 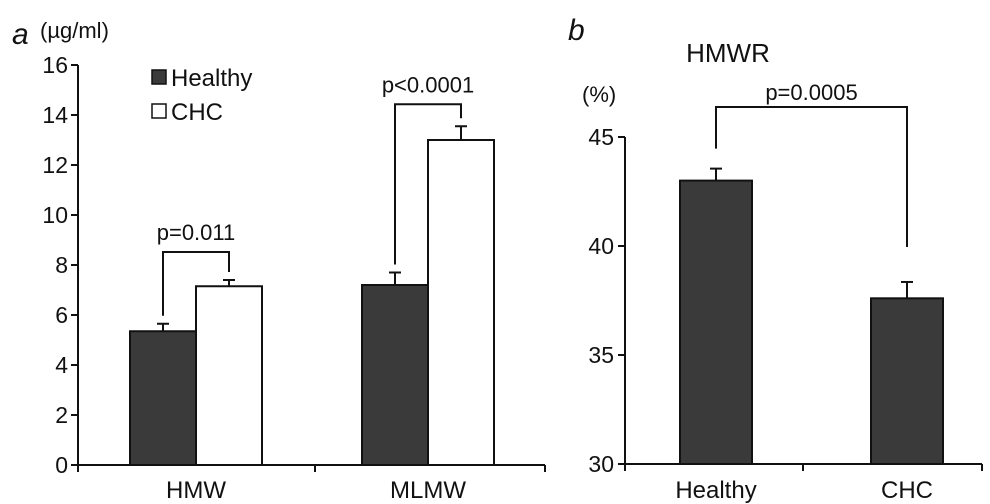 What do you see at coordinates (728, 53) in the screenshot?
I see `panel-b-title: HMWR` at bounding box center [728, 53].